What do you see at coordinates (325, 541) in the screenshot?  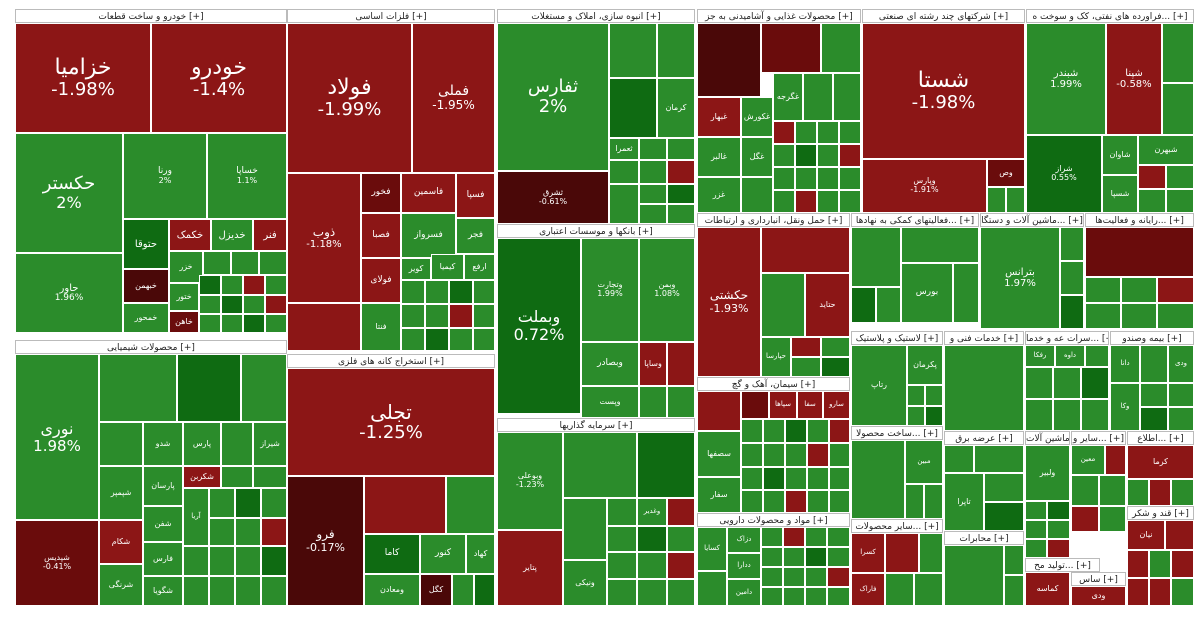 I see `tile-foro: فرو -0.17%` at bounding box center [325, 541].